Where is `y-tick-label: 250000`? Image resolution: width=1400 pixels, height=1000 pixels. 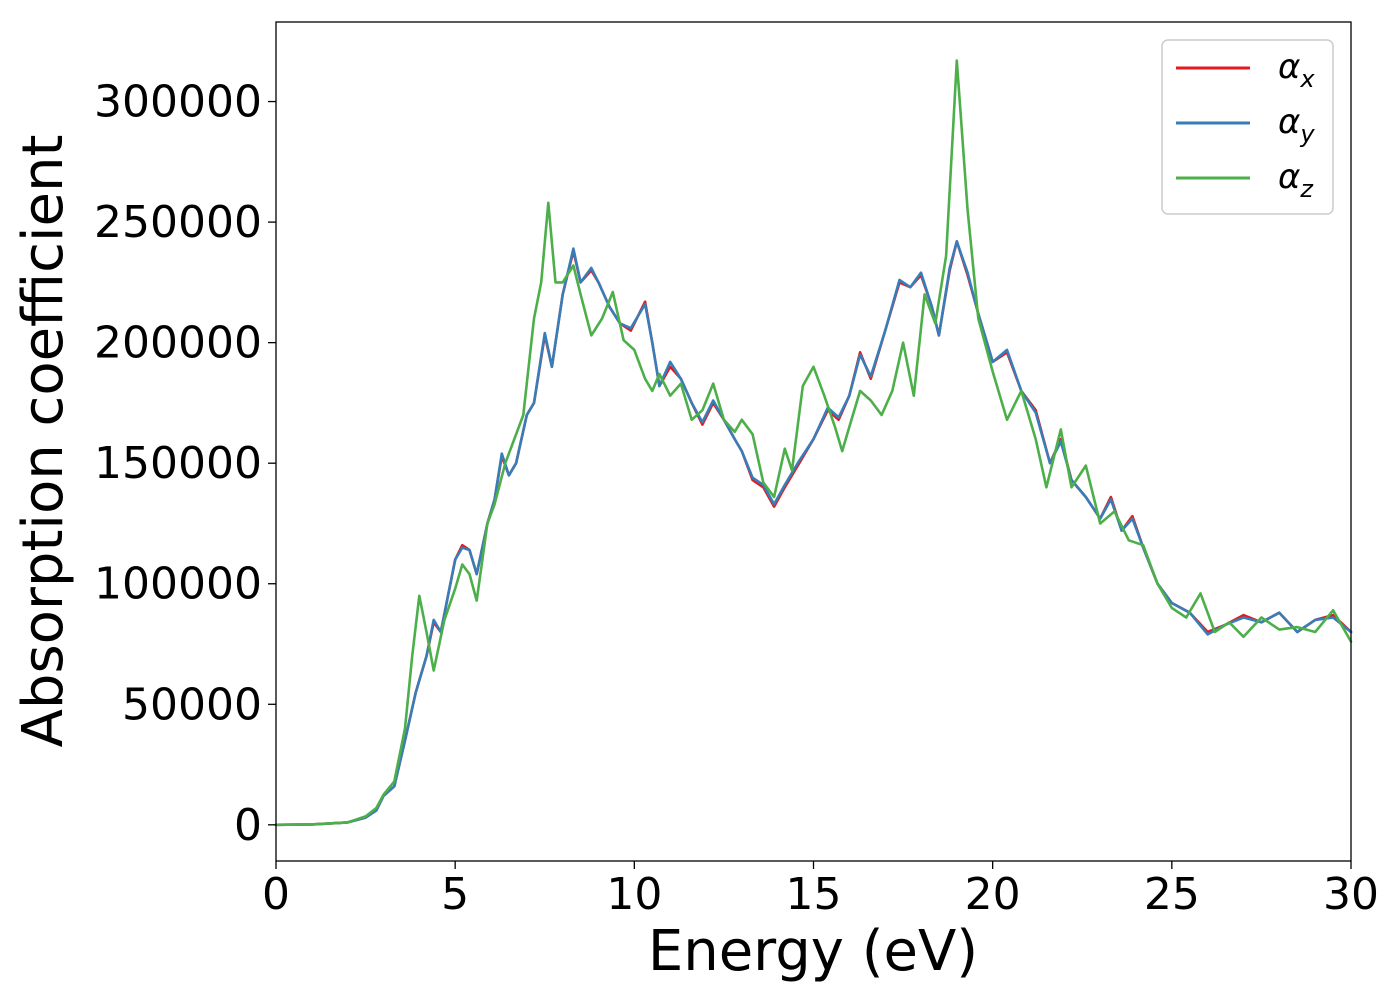 y-tick-label: 250000 is located at coordinates (178, 222).